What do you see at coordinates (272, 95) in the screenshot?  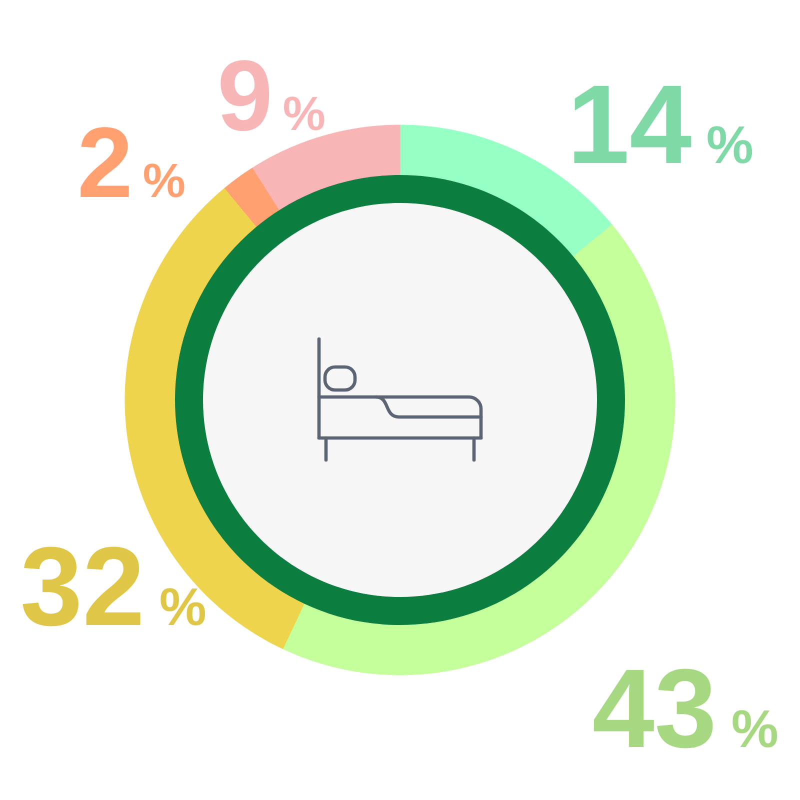 I see `data-label: 9%` at bounding box center [272, 95].